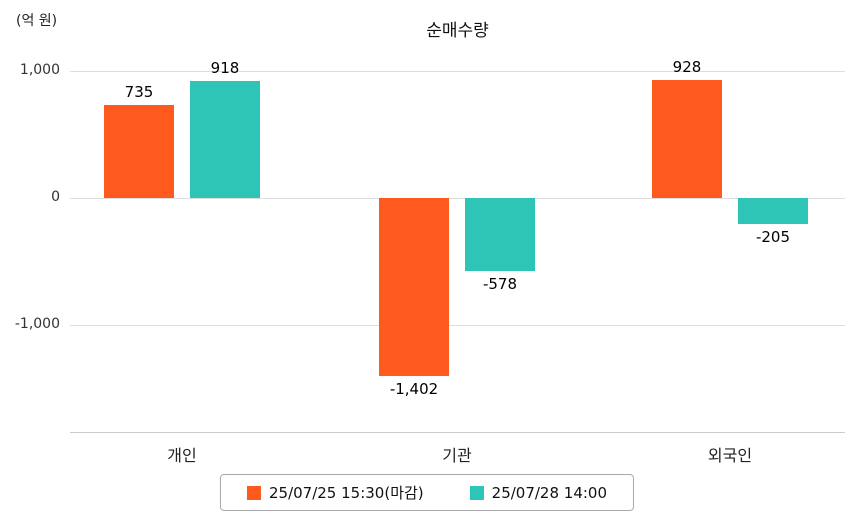 This screenshot has width=854, height=520. What do you see at coordinates (773, 237) in the screenshot?
I see `bar-value-label: -205` at bounding box center [773, 237].